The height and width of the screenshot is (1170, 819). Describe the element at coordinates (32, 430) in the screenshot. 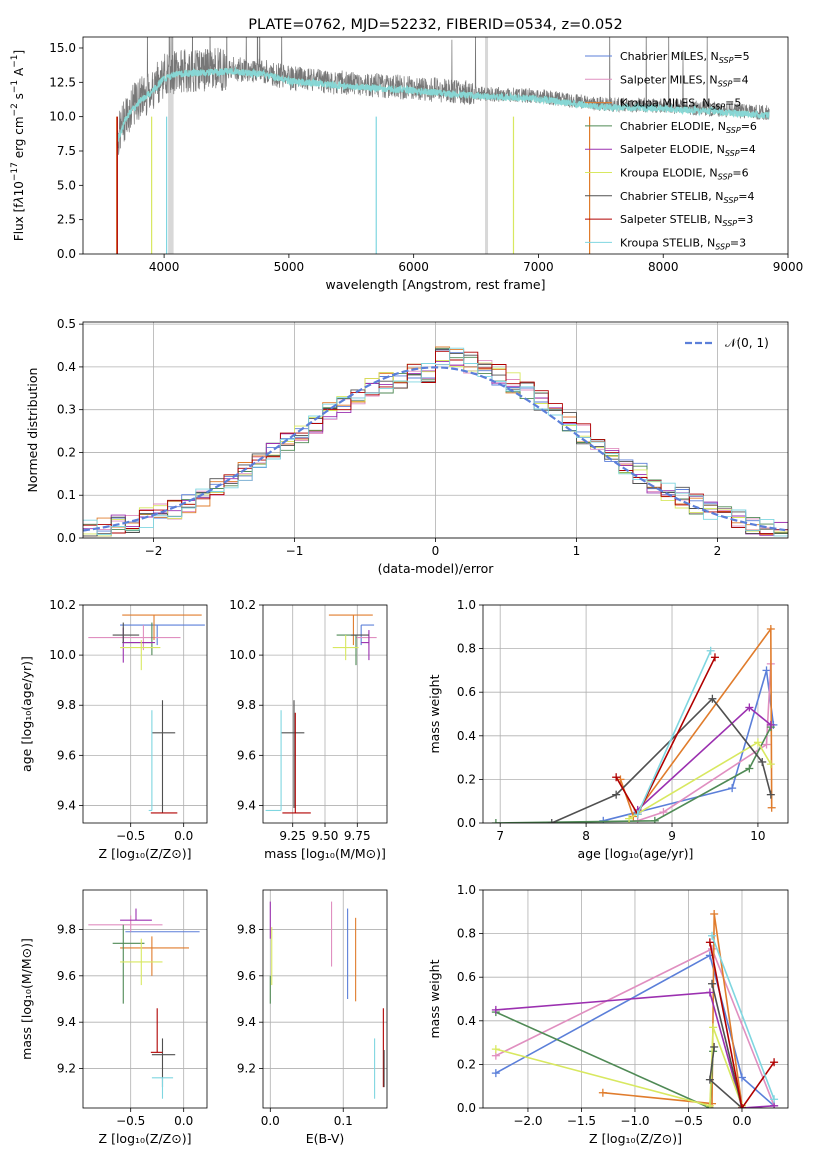

I see `y-axis-label: Normed distribution` at that location.